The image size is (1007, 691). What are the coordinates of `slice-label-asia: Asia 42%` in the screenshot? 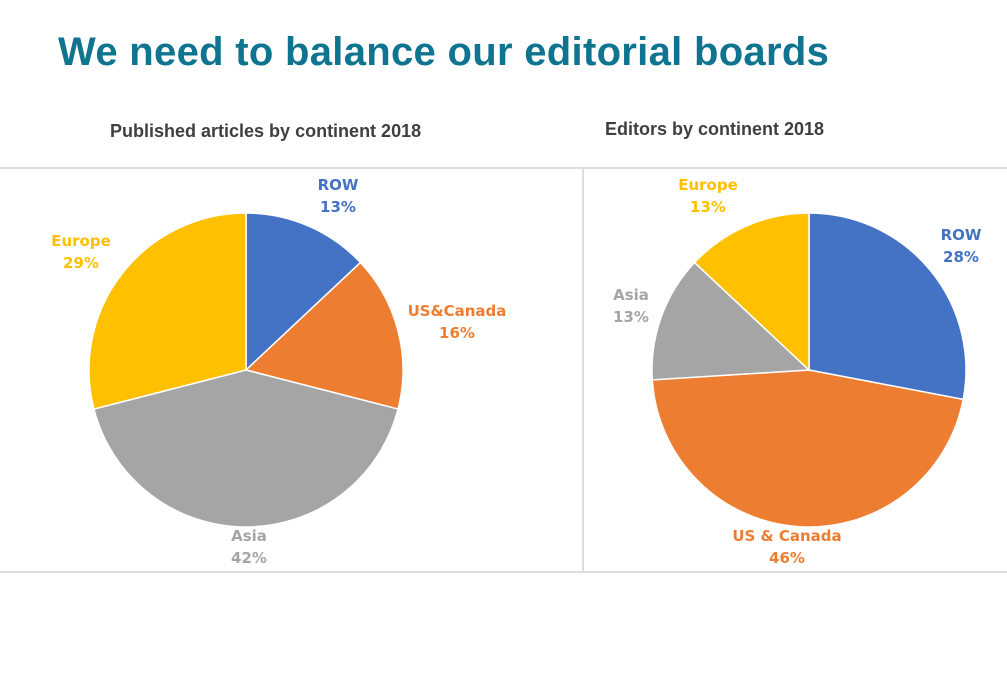 It's located at (249, 547).